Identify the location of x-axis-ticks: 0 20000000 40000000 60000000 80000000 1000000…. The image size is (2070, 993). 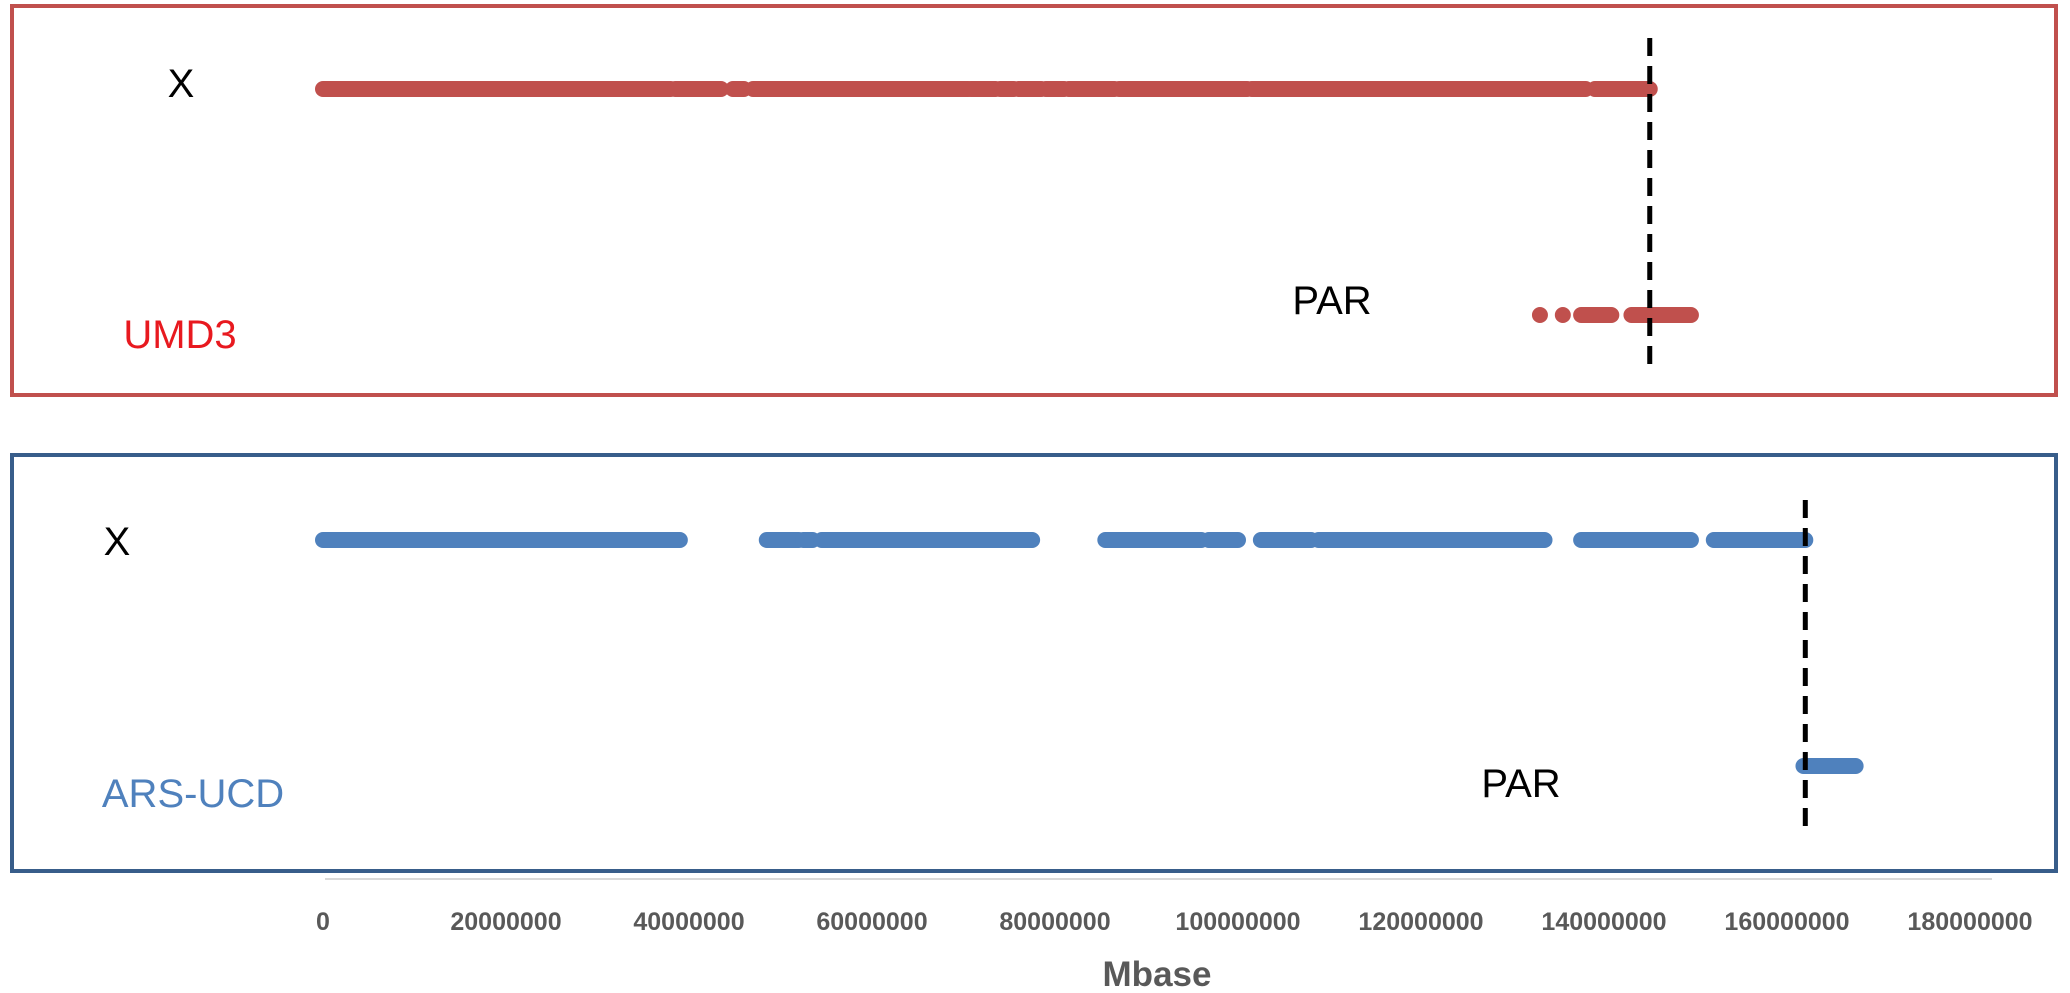
(1174, 922).